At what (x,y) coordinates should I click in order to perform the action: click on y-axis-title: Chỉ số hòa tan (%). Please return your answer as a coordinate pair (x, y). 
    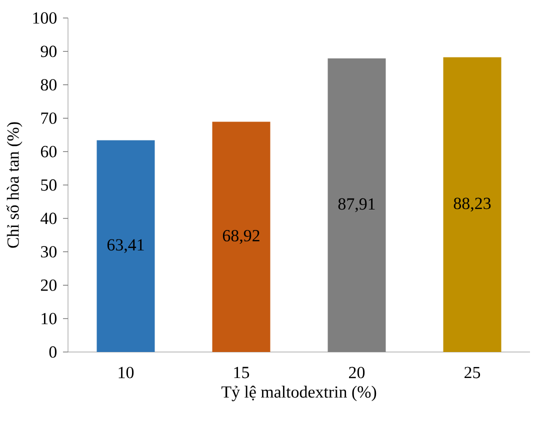
    Looking at the image, I should click on (14, 185).